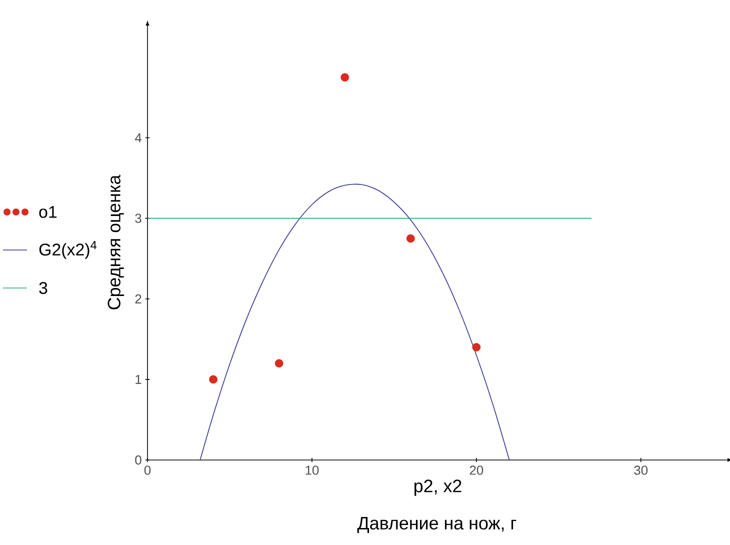 The width and height of the screenshot is (730, 545). I want to click on legend-label: G2(x2)$^{4}$, so click(68, 250).